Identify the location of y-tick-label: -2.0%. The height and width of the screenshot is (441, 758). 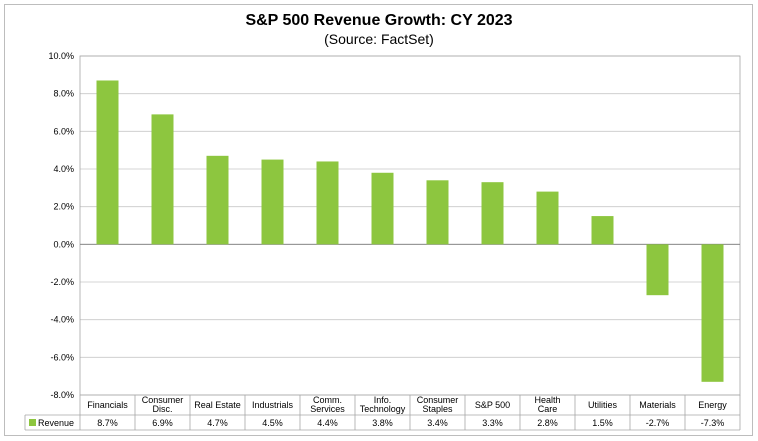
(62, 282).